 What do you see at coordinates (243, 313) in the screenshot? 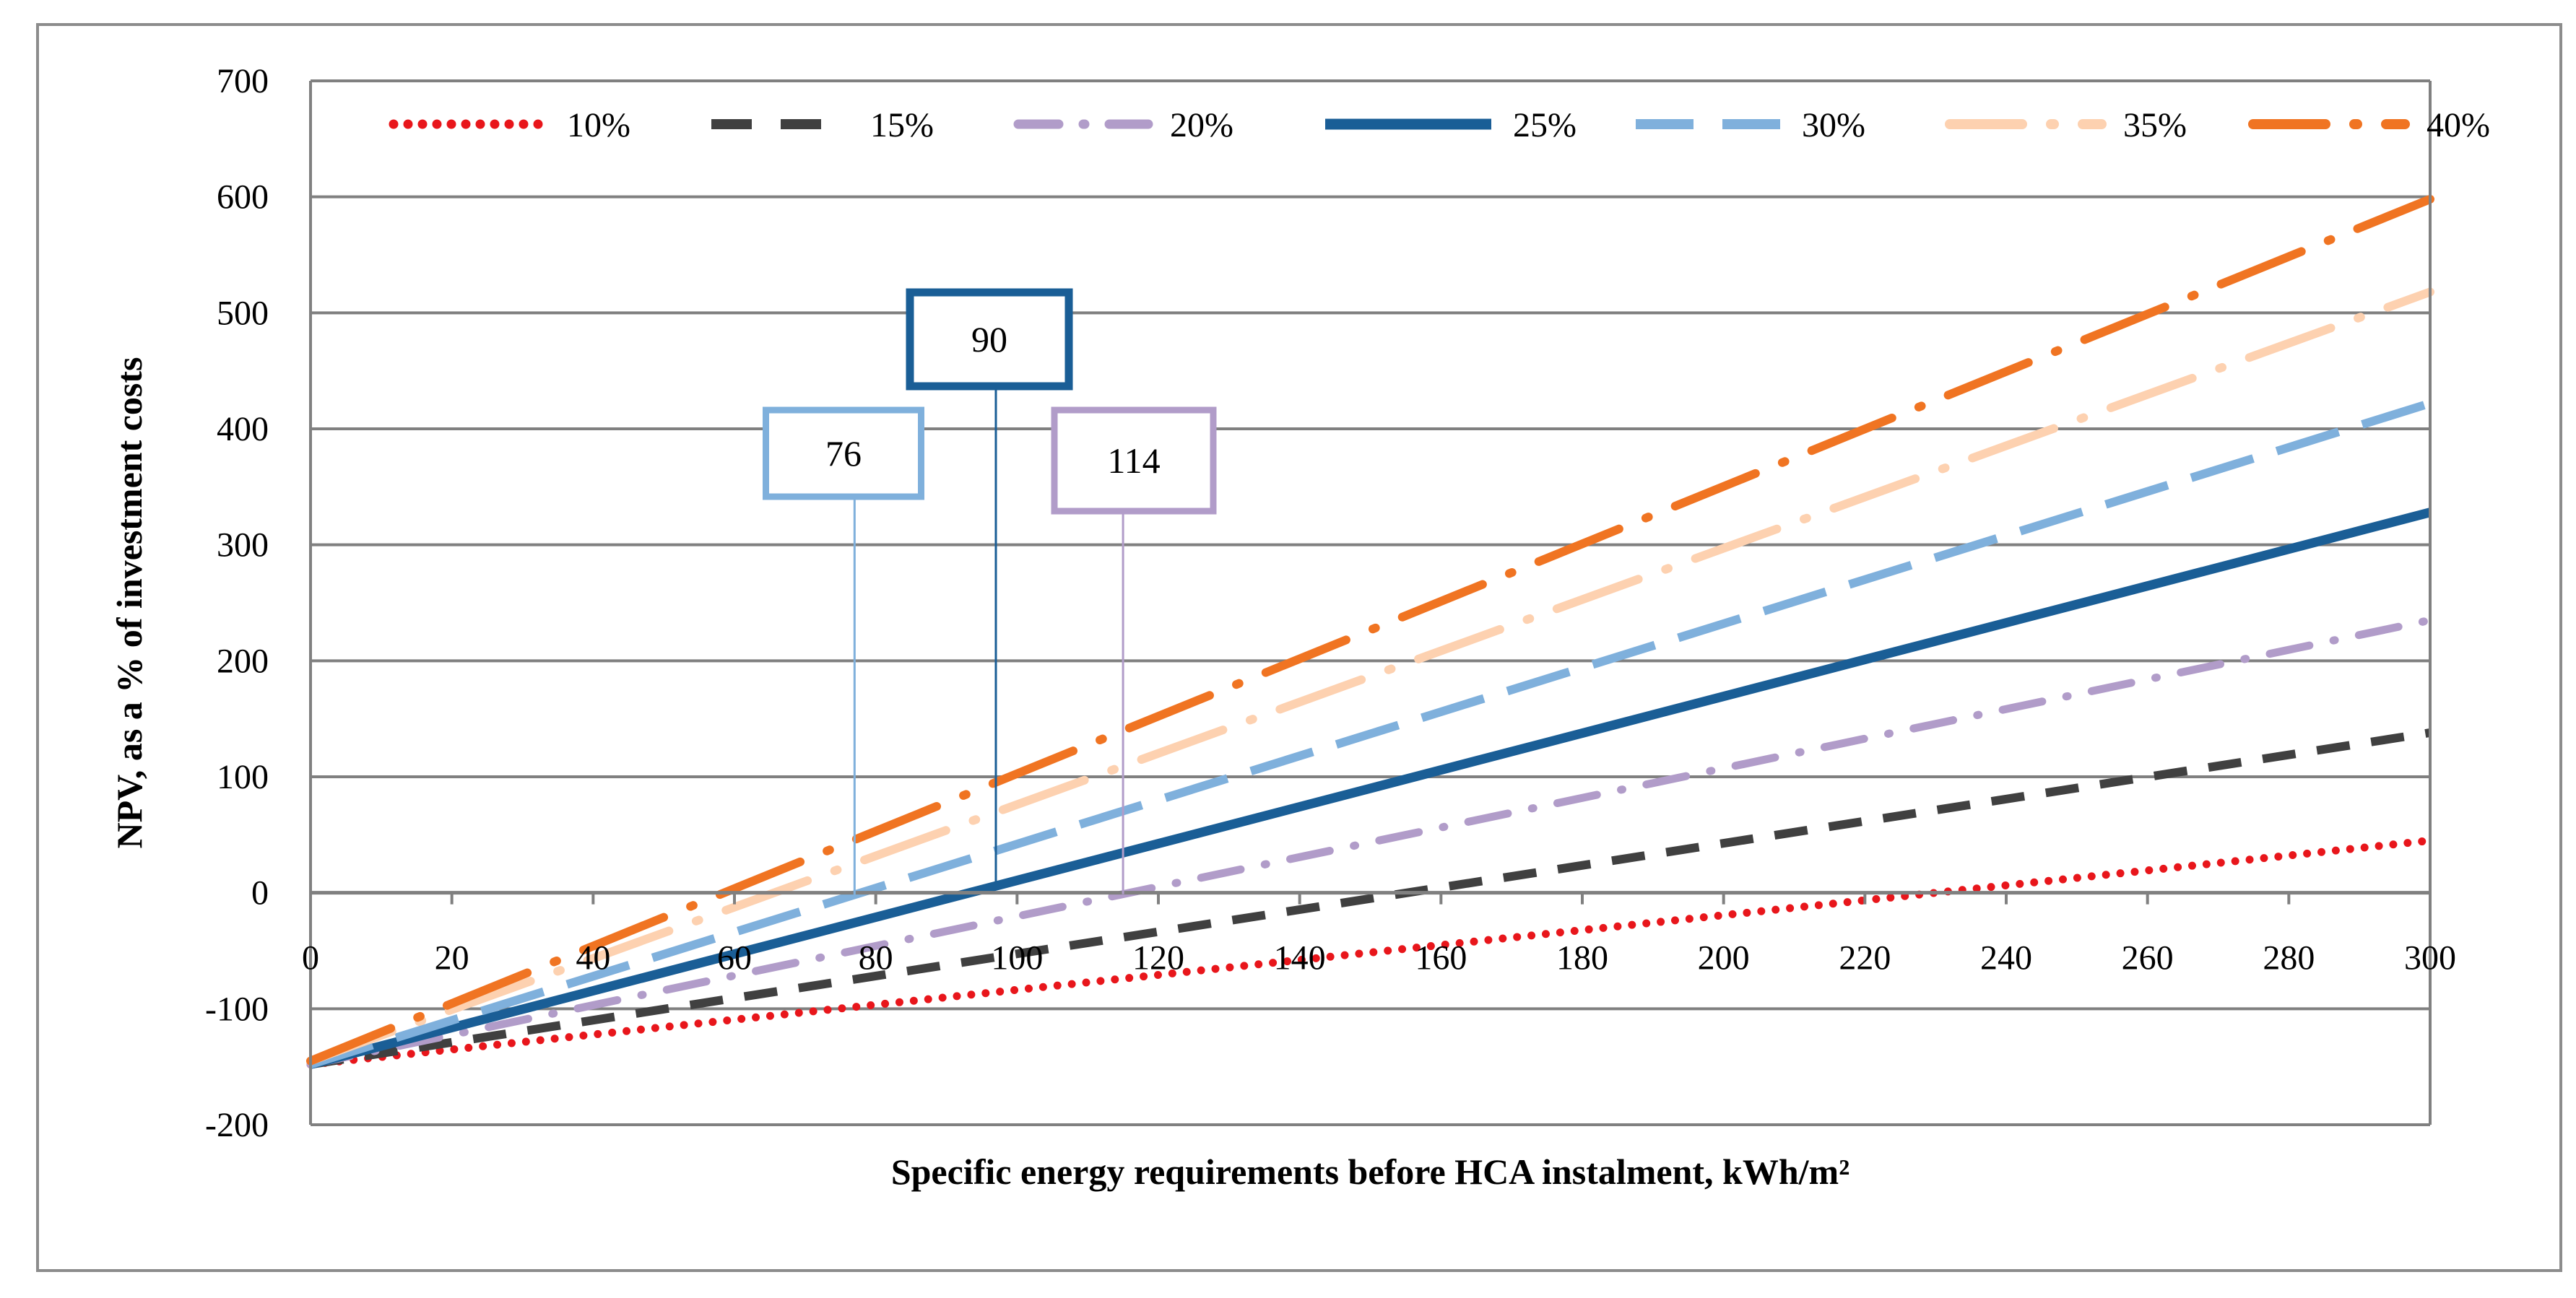
I see `y-tick-label: 500` at bounding box center [243, 313].